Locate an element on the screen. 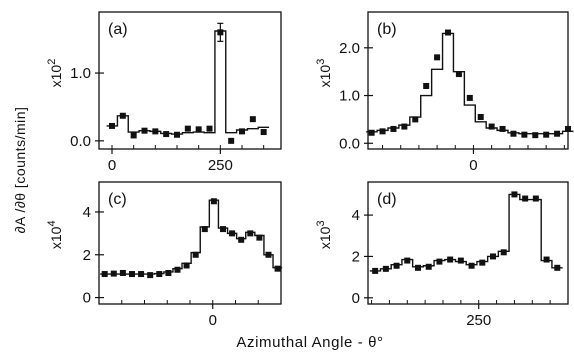  x-axis-title: Azimuthal Angle - θ° is located at coordinates (310, 342).